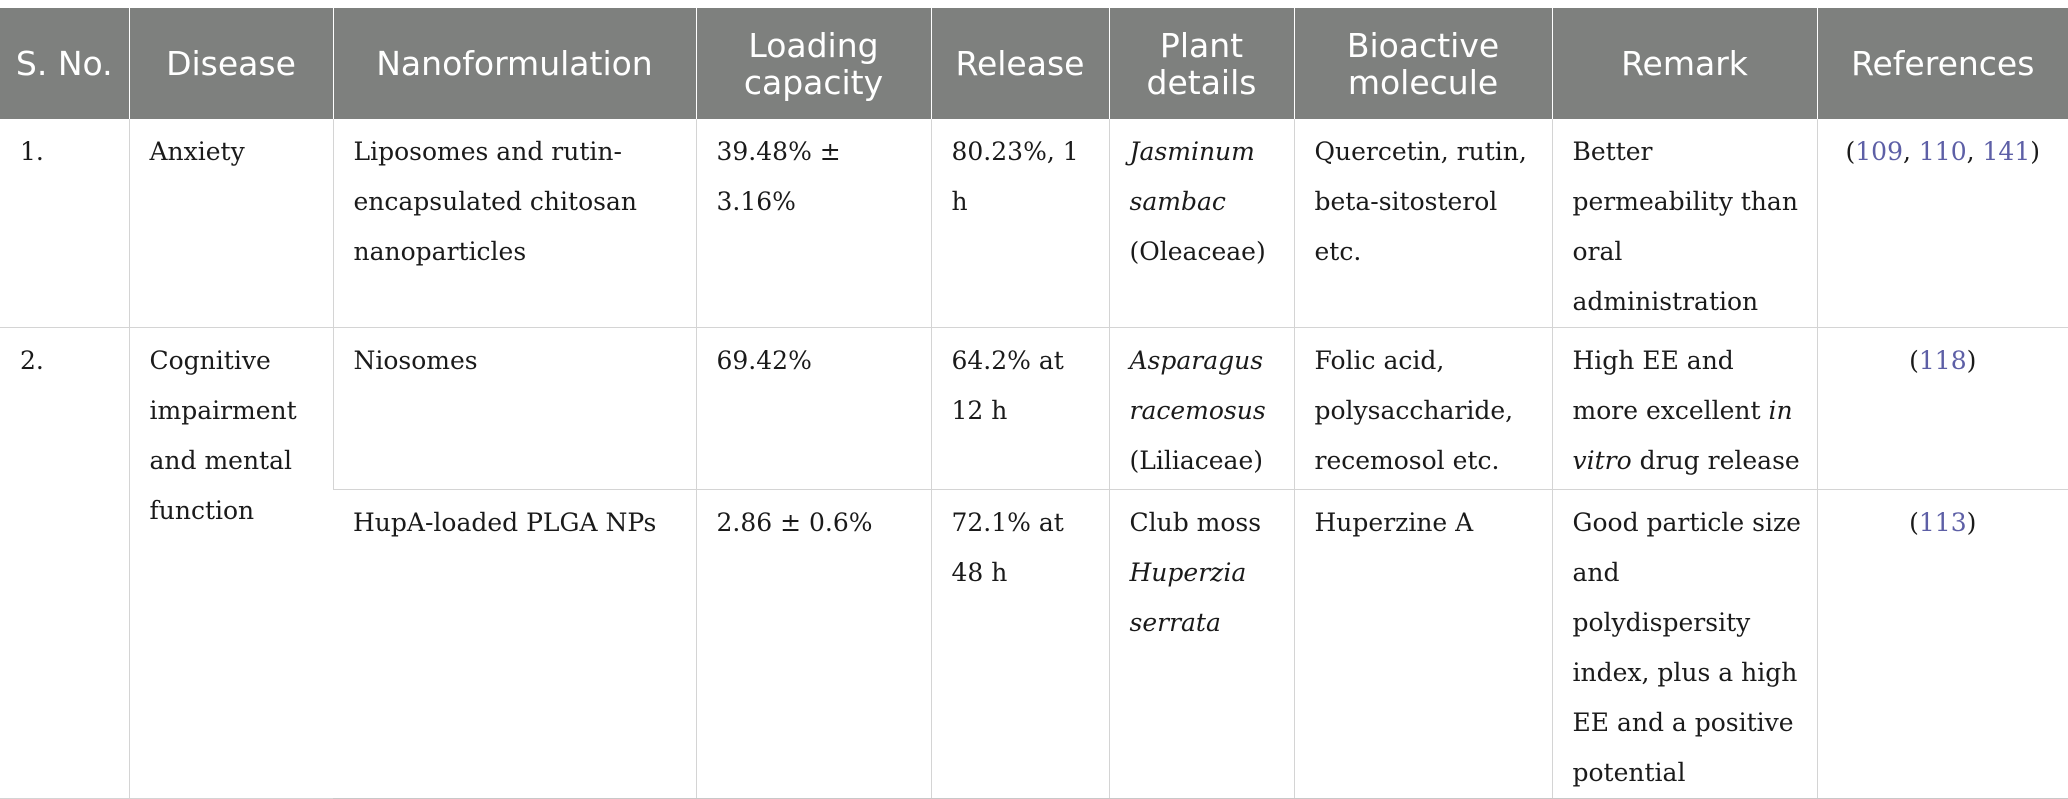  I want to click on header-sno: S. No., so click(64, 63).